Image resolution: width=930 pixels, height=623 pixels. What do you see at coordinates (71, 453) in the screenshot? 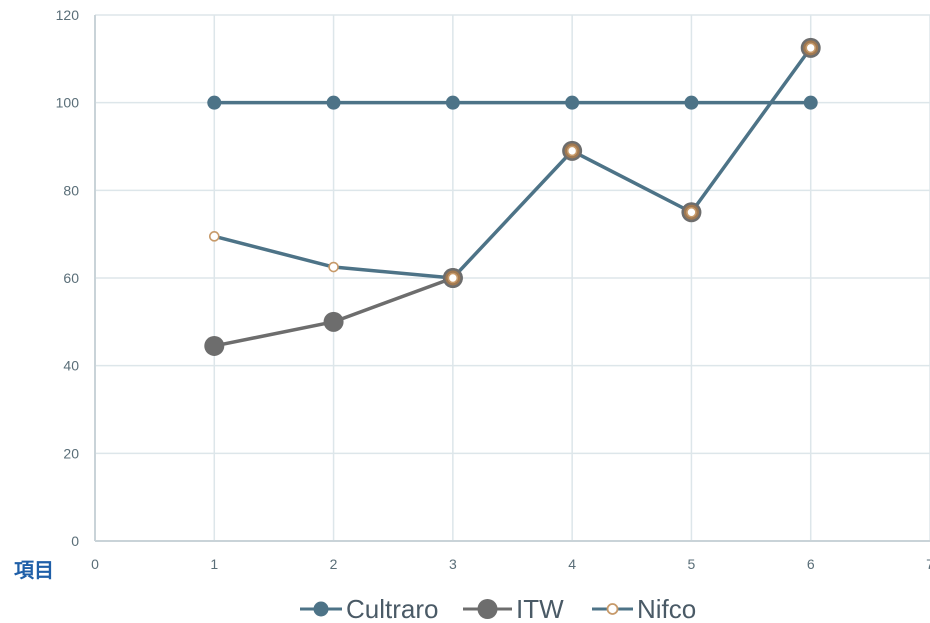
I see `y-tick-label: 20` at bounding box center [71, 453].